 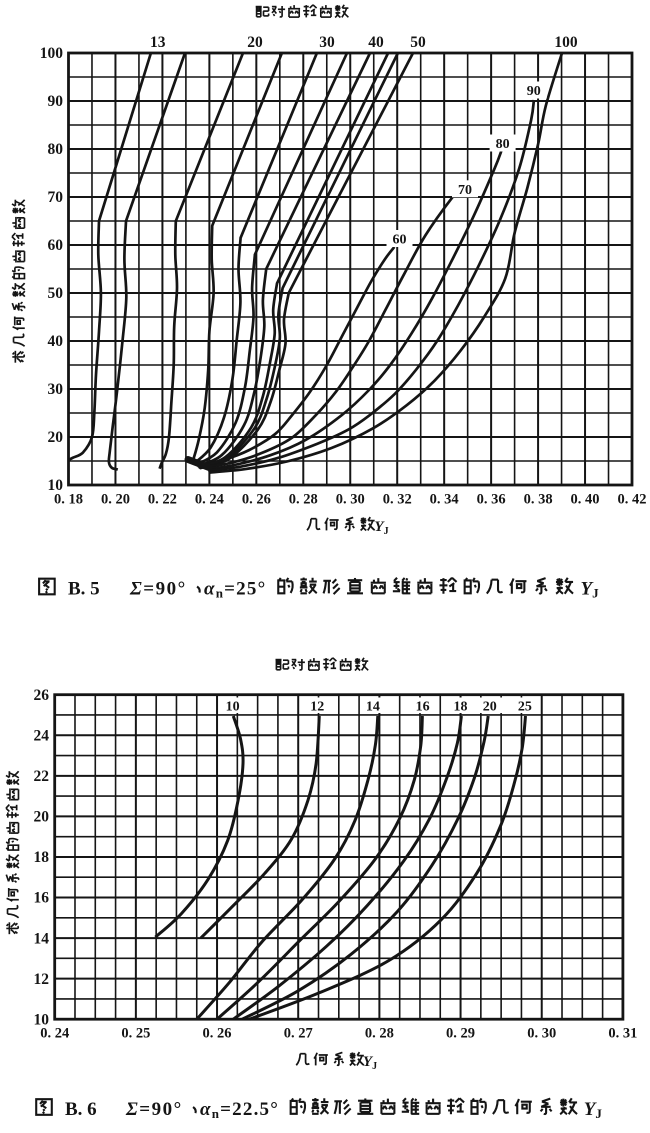 What do you see at coordinates (298, 1034) in the screenshot?
I see `svg-text: 0. 27` at bounding box center [298, 1034].